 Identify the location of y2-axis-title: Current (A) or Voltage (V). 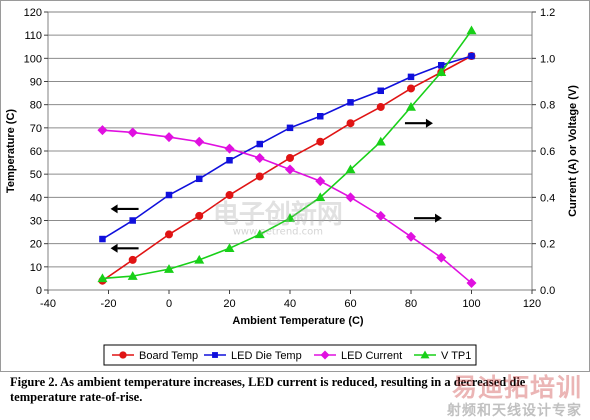
(573, 151).